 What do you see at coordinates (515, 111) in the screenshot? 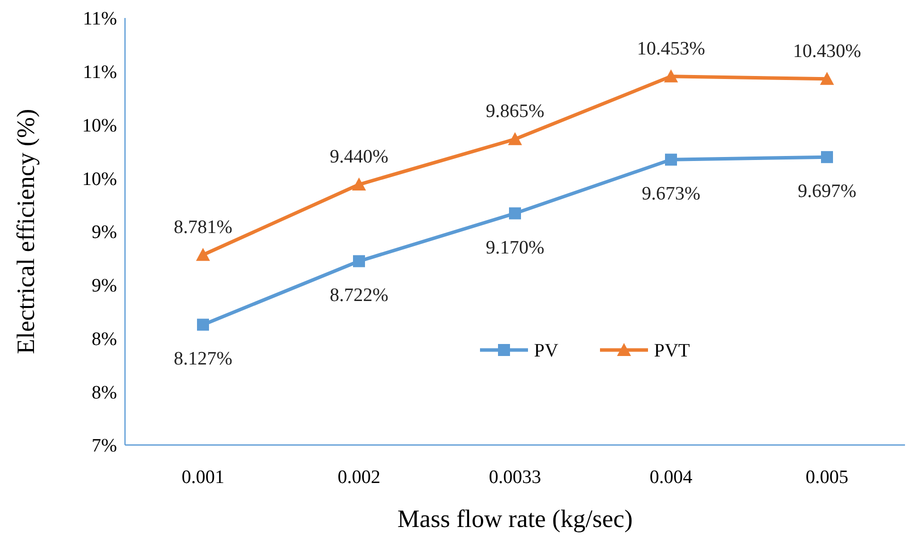
I see `data-label: 9.865%` at bounding box center [515, 111].